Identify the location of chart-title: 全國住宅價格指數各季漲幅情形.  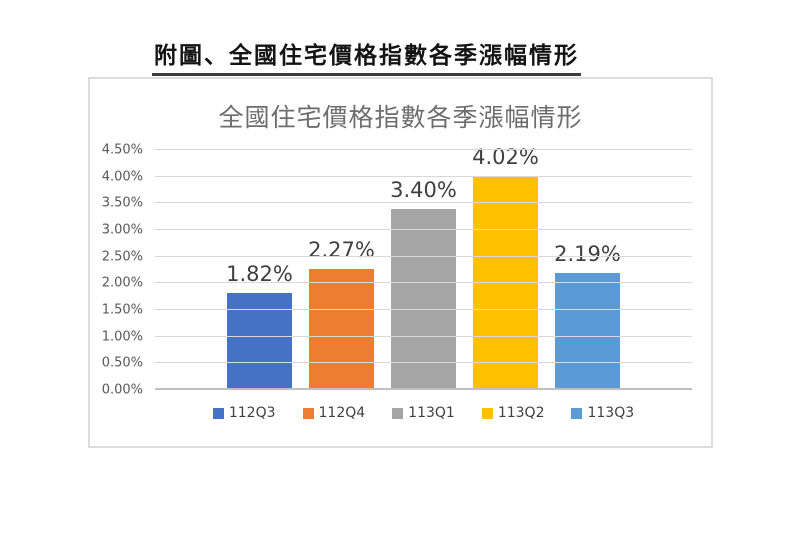
(400, 117).